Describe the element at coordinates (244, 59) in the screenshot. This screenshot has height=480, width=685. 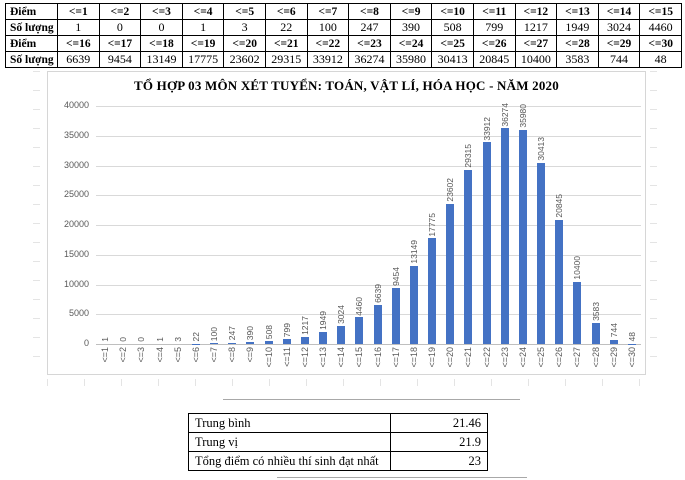
I see `score-count-cell: 23602` at that location.